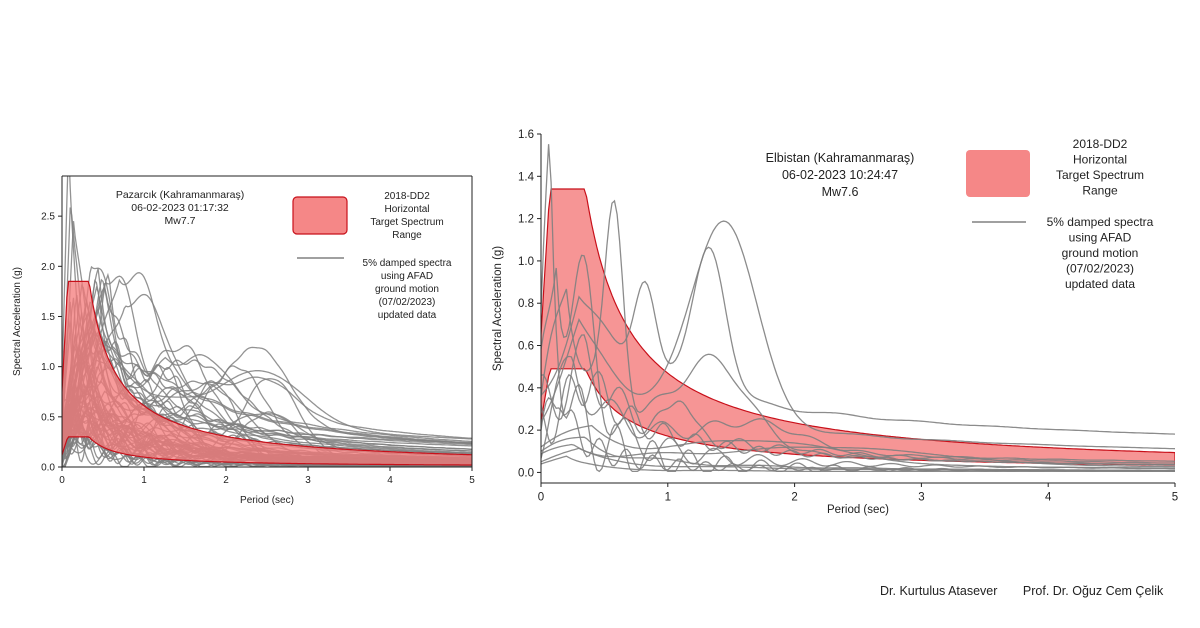 The image size is (1200, 628). I want to click on target-spectrum-band, so click(267, 373).